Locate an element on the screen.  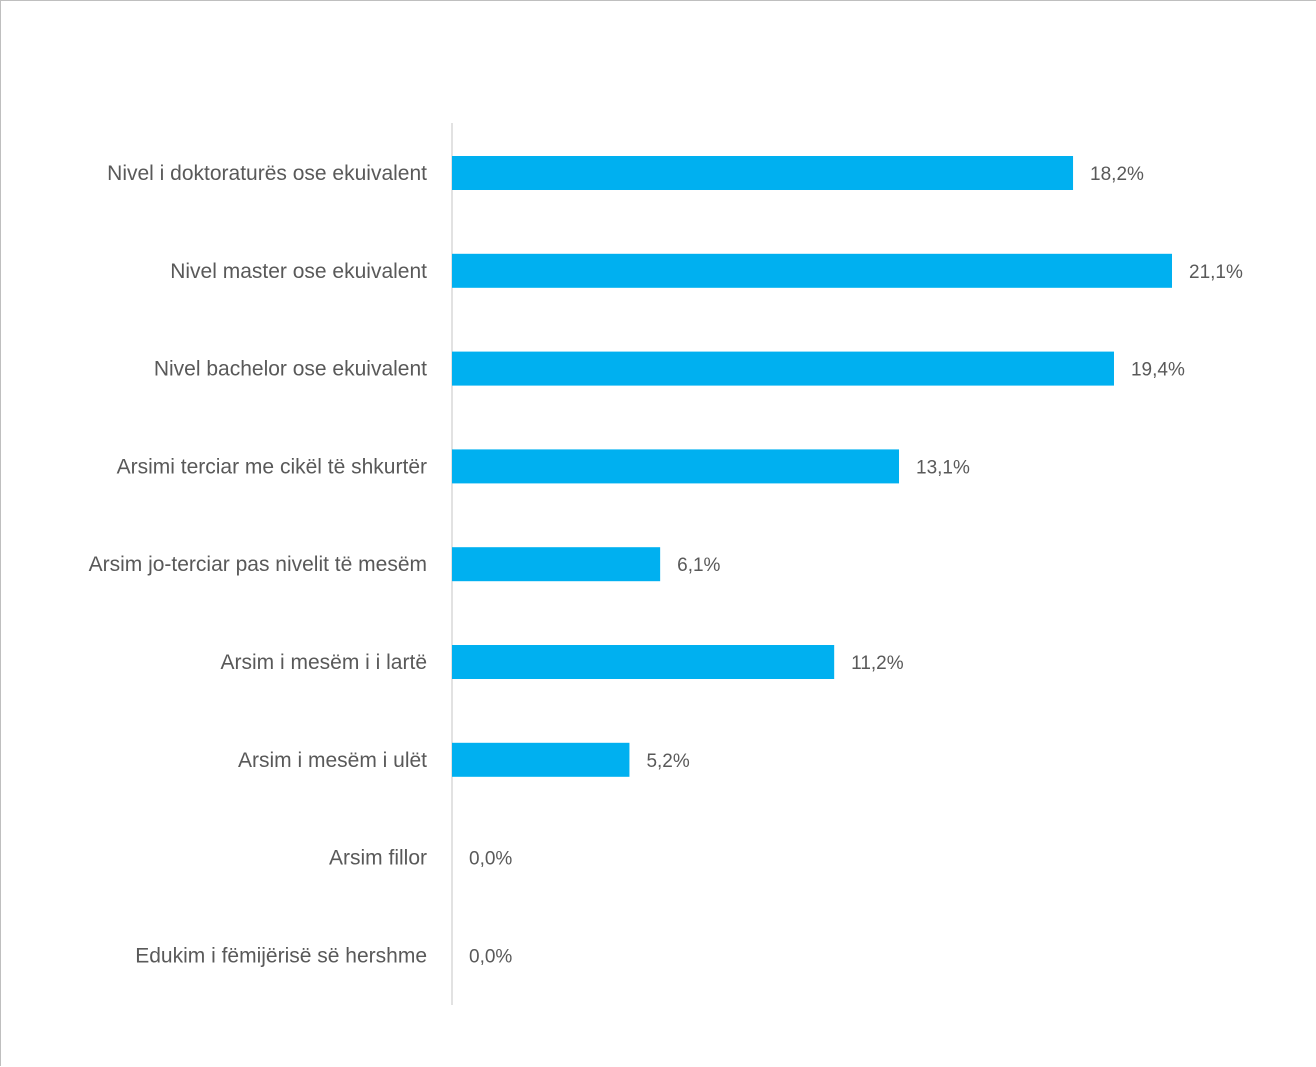
category-label: Arsim i mesëm i i lartë is located at coordinates (323, 662).